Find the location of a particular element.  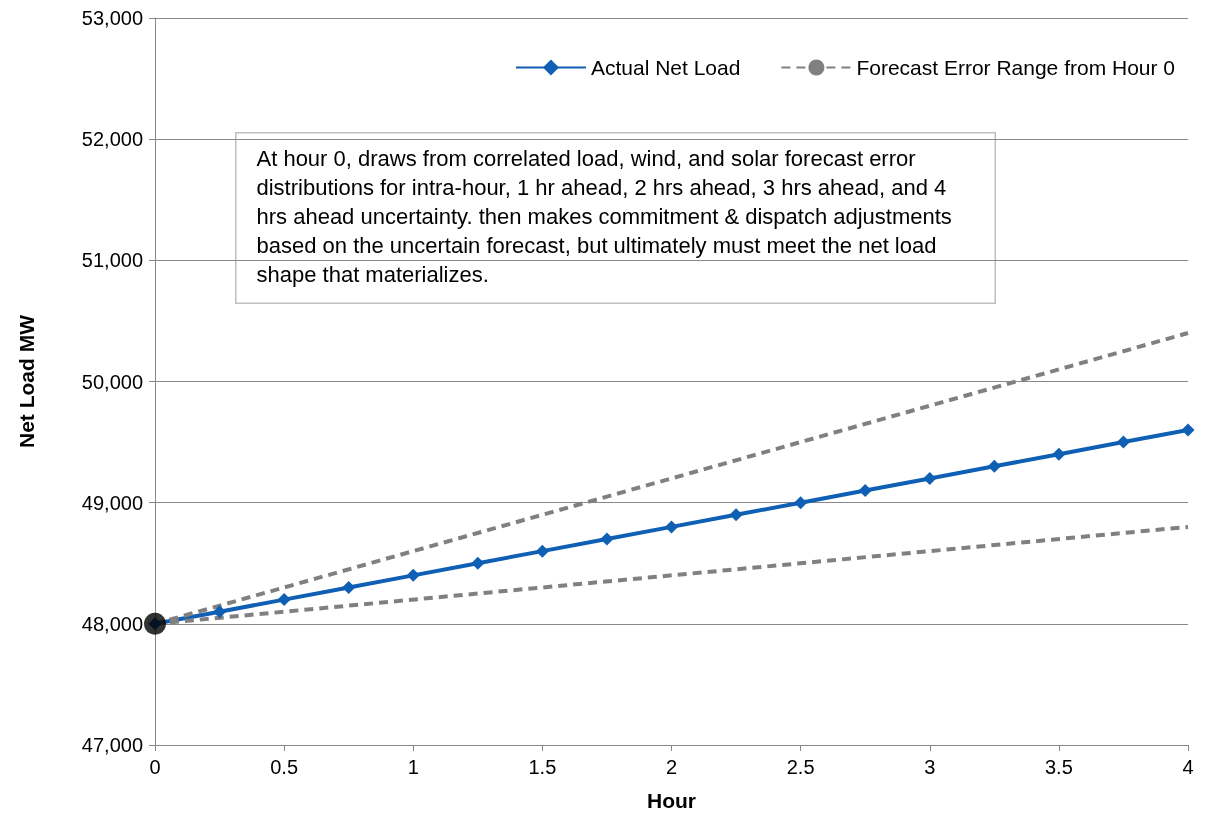

y-axis-title: Net Load MW is located at coordinates (26, 381).